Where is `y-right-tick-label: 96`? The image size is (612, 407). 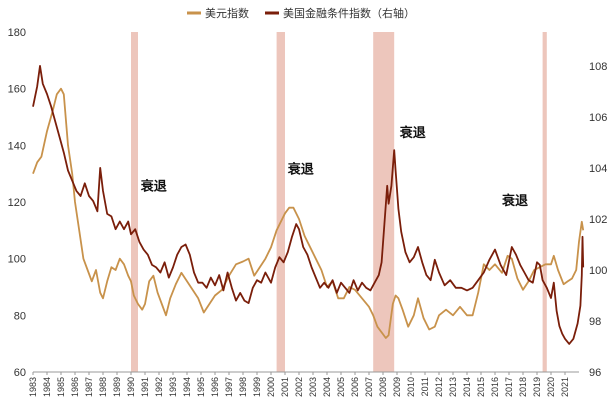
y-right-tick-label: 96 is located at coordinates (595, 373).